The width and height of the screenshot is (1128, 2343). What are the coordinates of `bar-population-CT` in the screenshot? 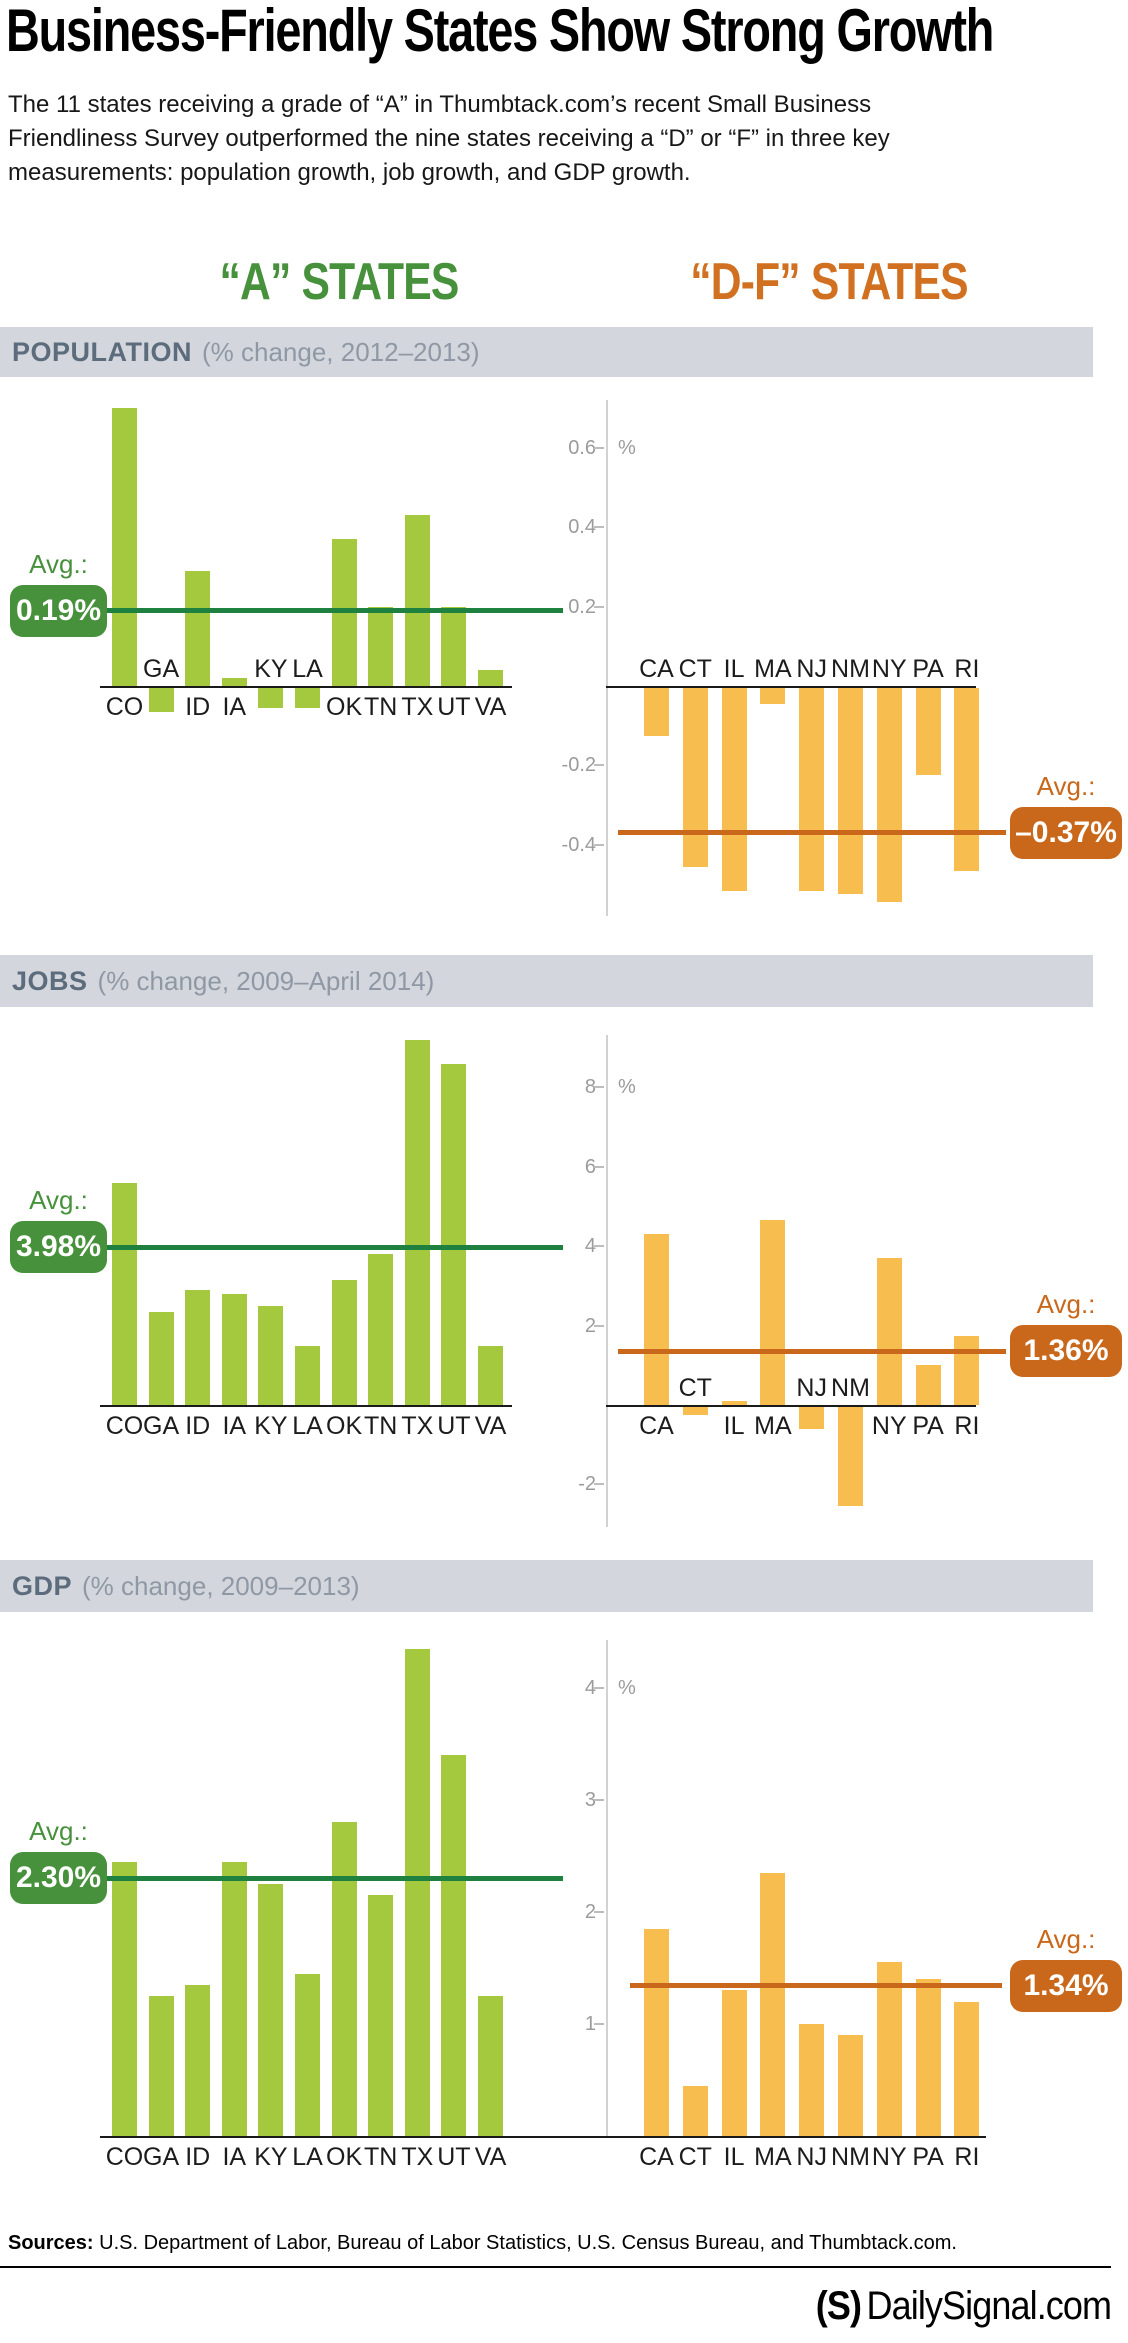 It's located at (695, 777).